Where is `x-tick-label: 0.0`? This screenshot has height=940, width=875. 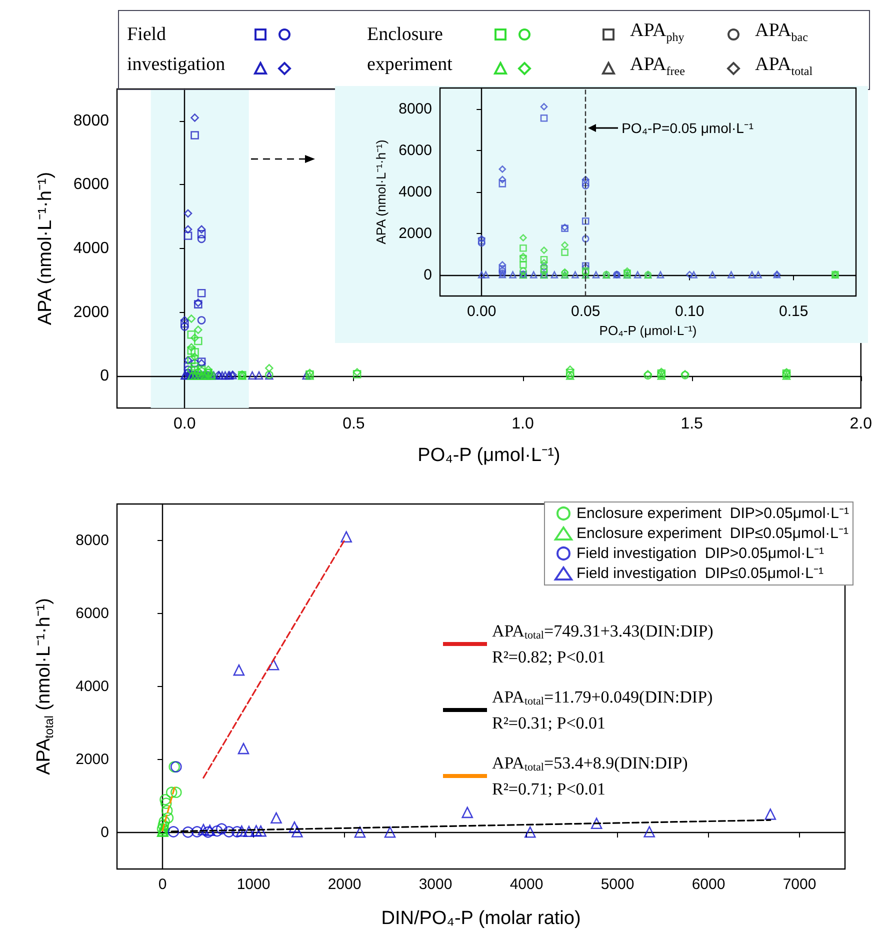
x-tick-label: 0.0 is located at coordinates (185, 424).